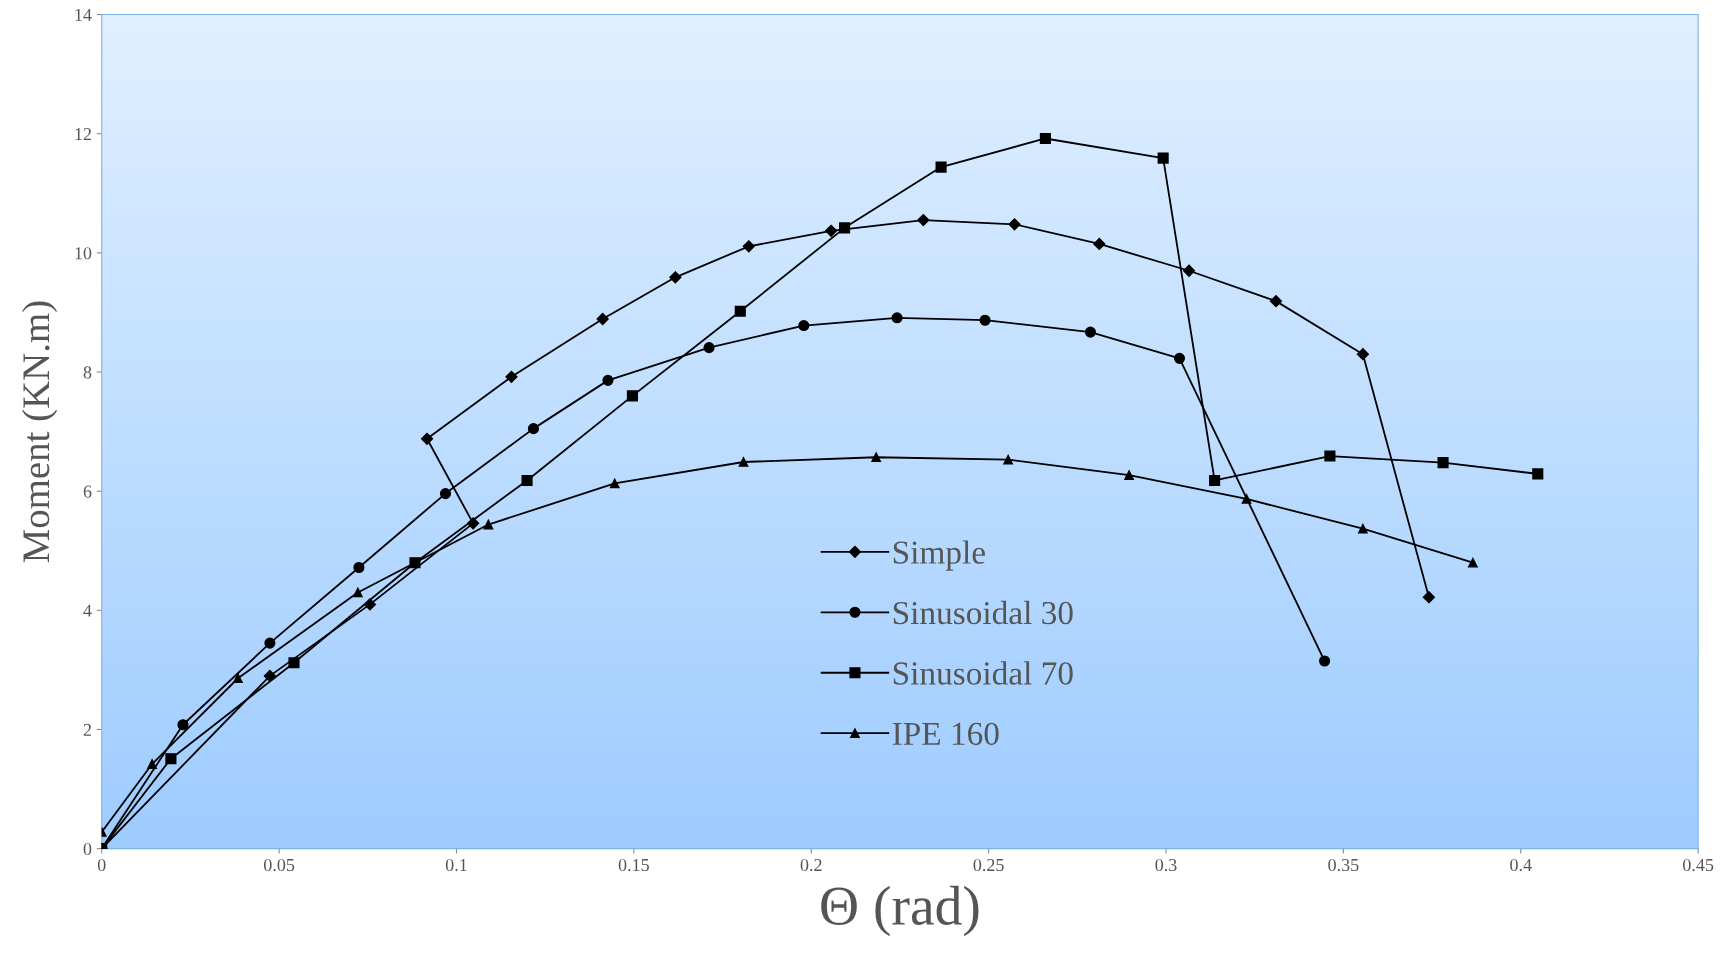 The image size is (1724, 971). What do you see at coordinates (1343, 865) in the screenshot?
I see `x-tick-label: 0.35` at bounding box center [1343, 865].